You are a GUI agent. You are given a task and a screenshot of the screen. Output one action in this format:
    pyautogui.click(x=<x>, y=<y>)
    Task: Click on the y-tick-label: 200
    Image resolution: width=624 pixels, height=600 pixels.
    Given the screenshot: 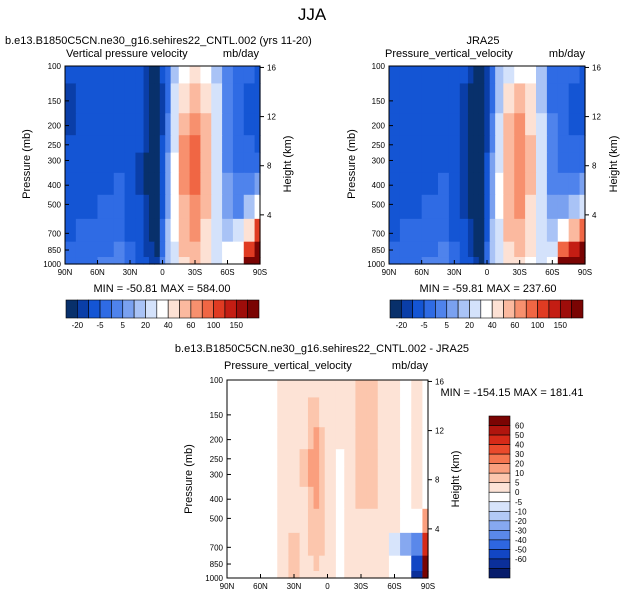 What is the action you would take?
    pyautogui.click(x=379, y=126)
    